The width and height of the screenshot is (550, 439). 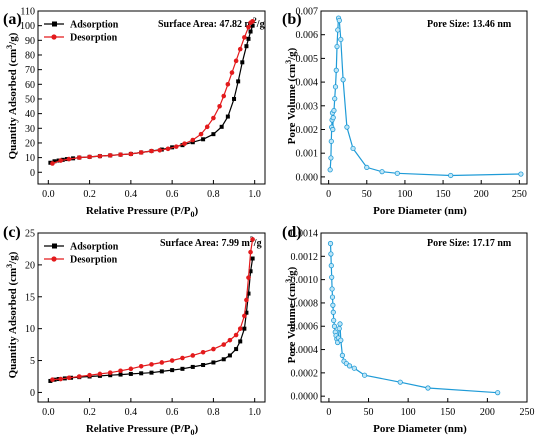 What do you see at coordinates (305, 350) in the screenshot?
I see `y-tick-label-d: 0.0004` at bounding box center [305, 350].